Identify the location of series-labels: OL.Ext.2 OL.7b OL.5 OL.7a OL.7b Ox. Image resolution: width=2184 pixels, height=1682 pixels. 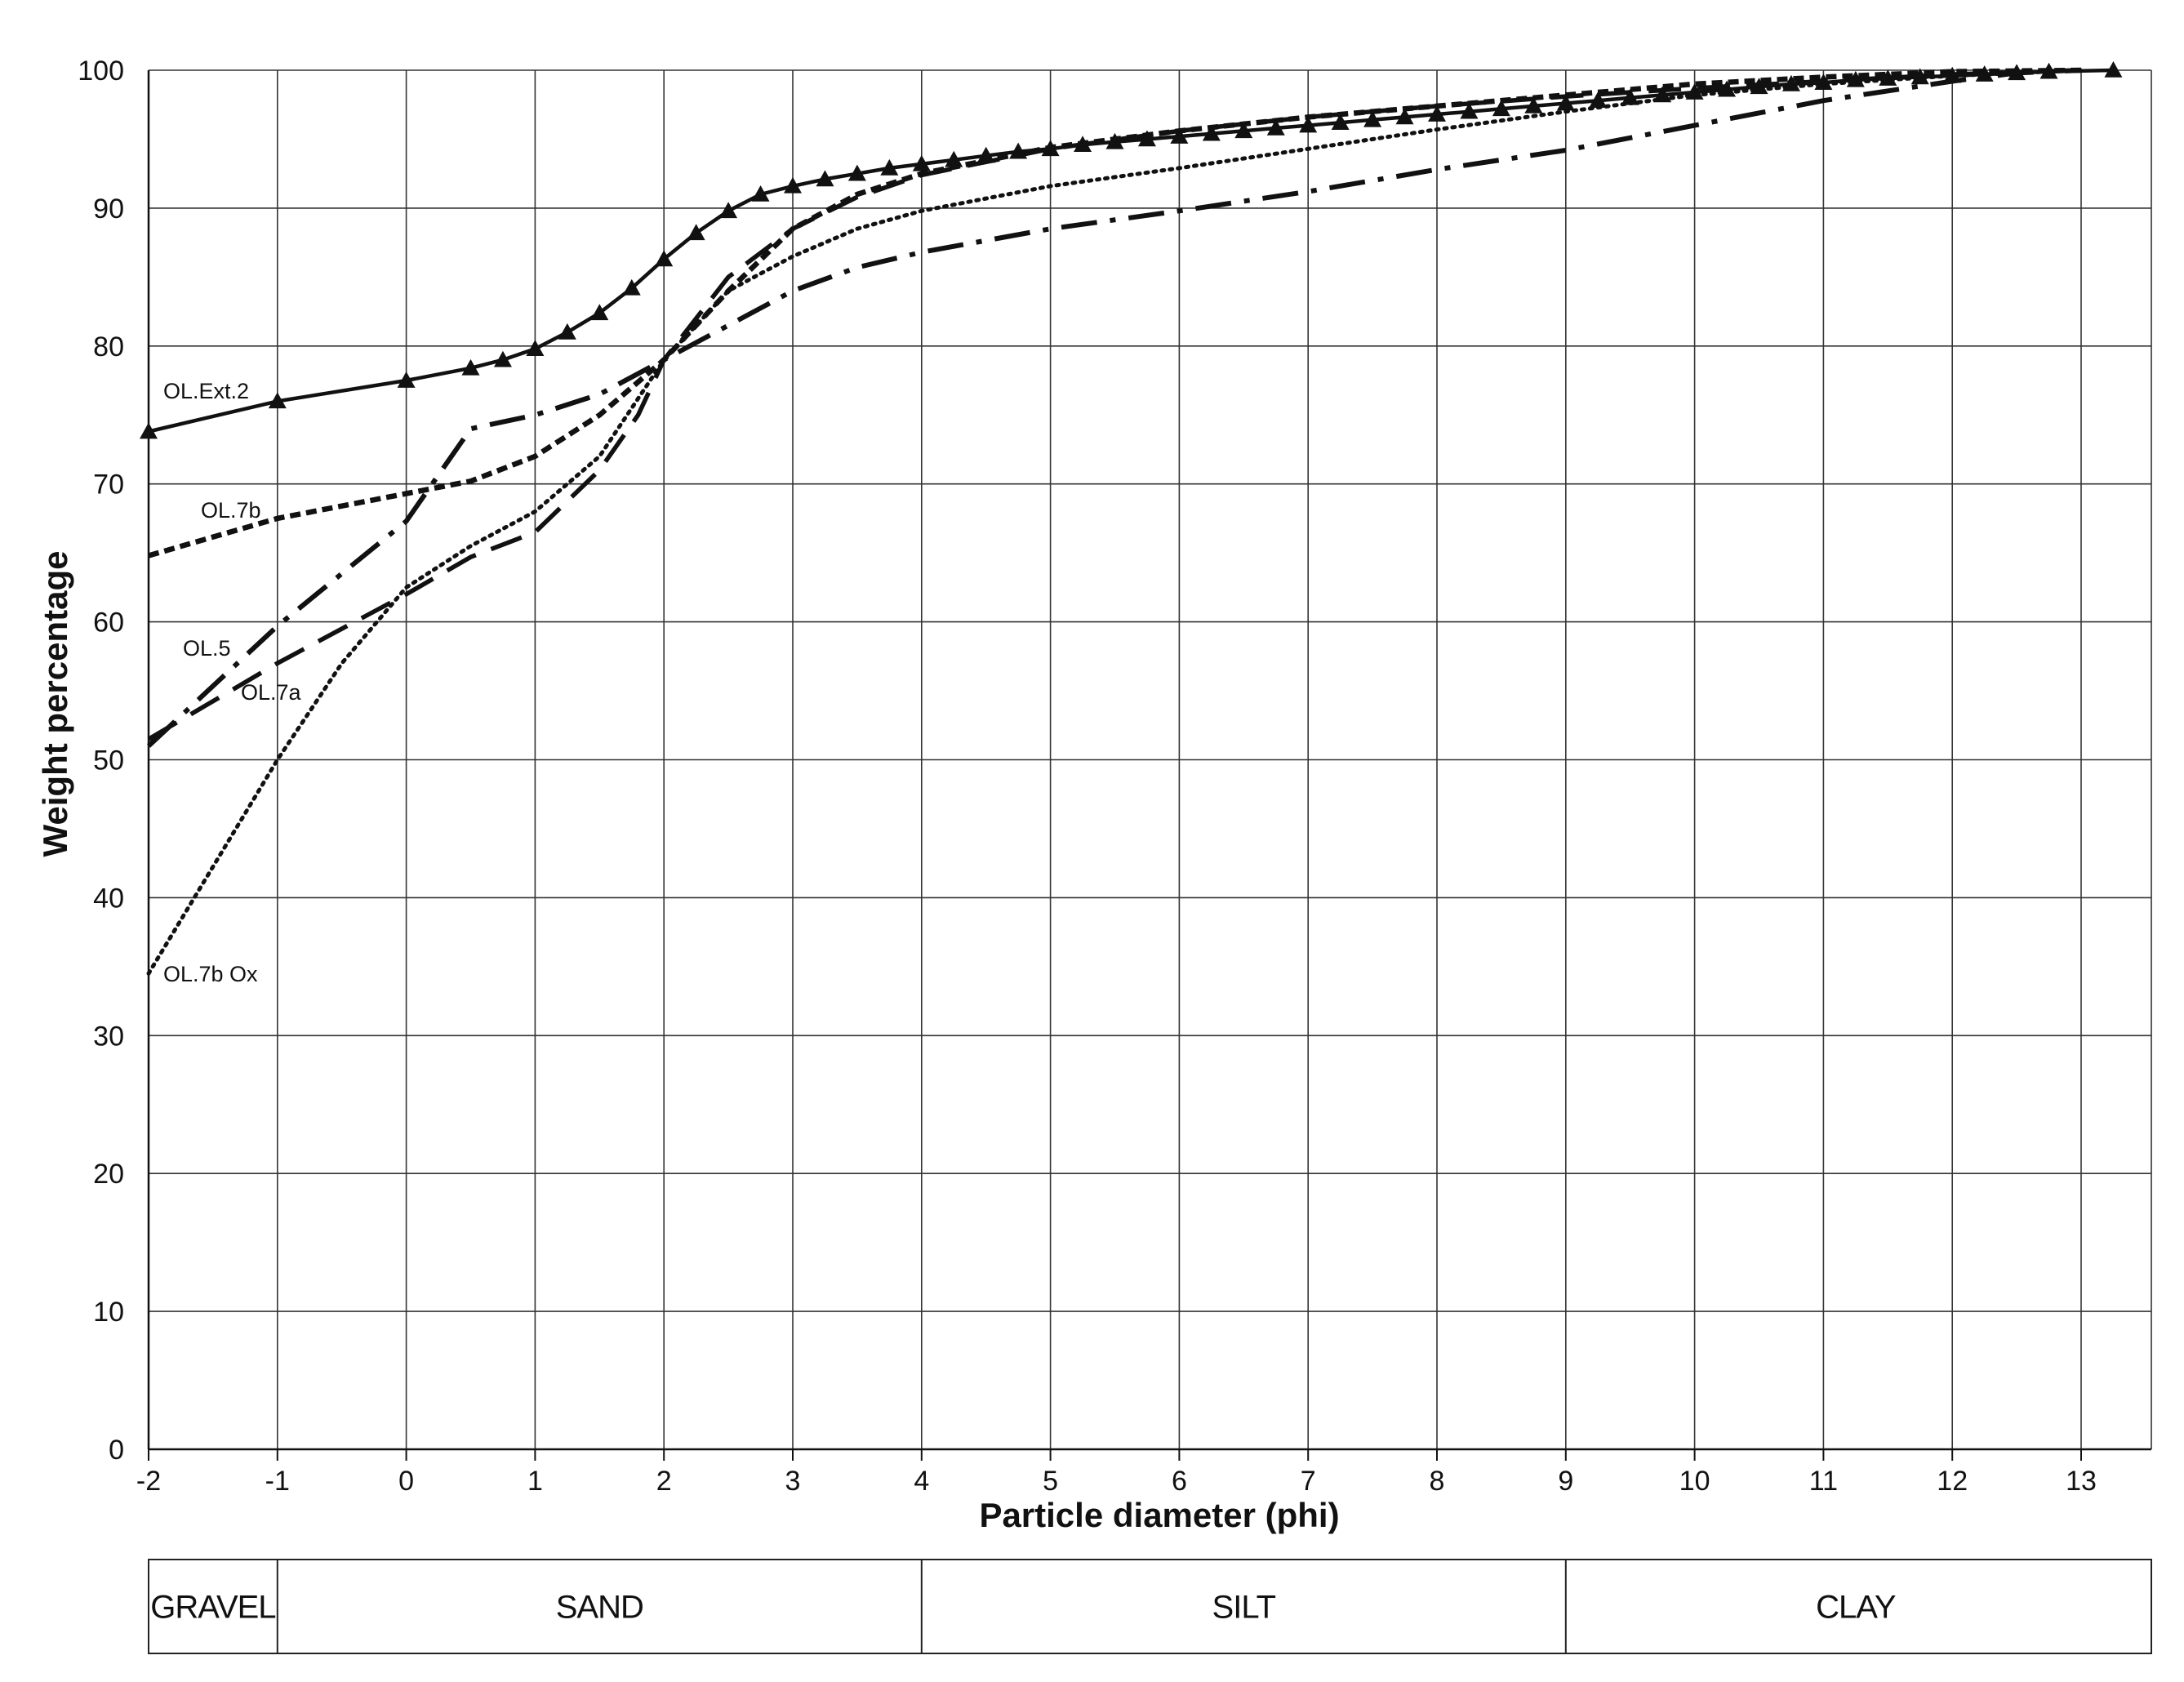
(232, 682).